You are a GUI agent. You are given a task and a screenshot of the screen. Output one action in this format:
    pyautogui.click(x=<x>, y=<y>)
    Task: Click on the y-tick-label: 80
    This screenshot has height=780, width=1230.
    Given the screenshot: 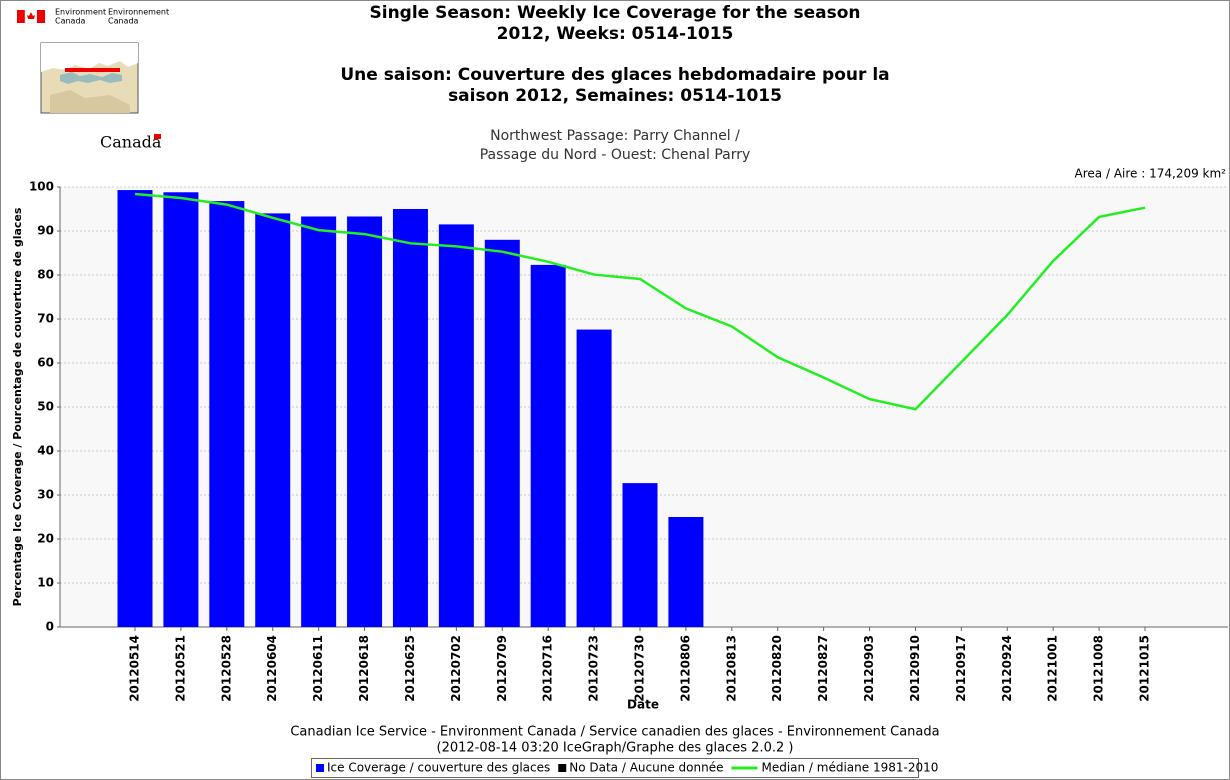 What is the action you would take?
    pyautogui.click(x=45, y=275)
    